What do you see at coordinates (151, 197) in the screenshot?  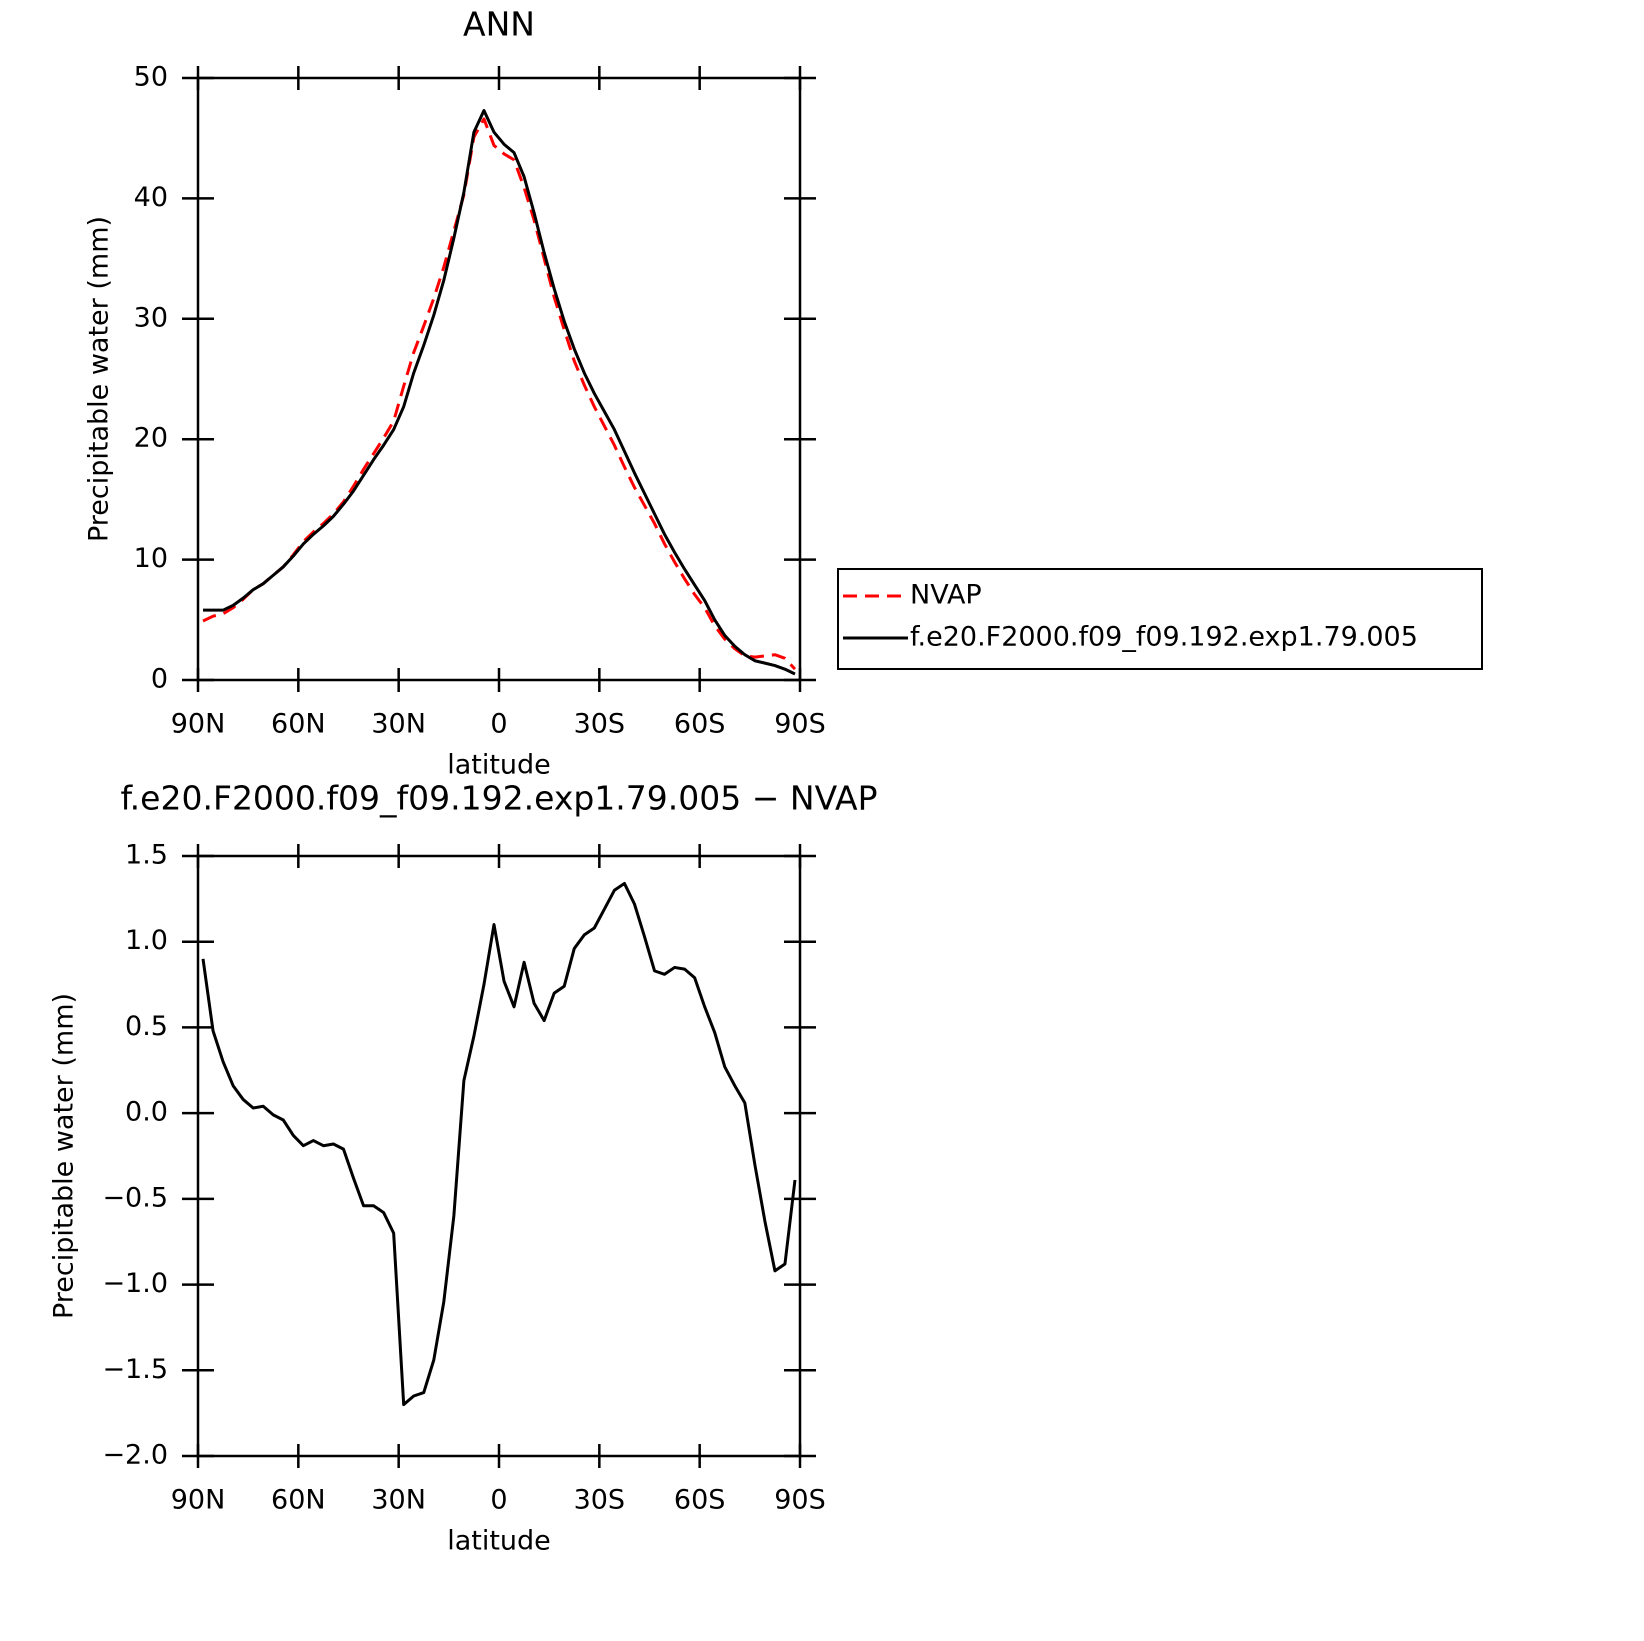 I see `y-tick-label: 40` at bounding box center [151, 197].